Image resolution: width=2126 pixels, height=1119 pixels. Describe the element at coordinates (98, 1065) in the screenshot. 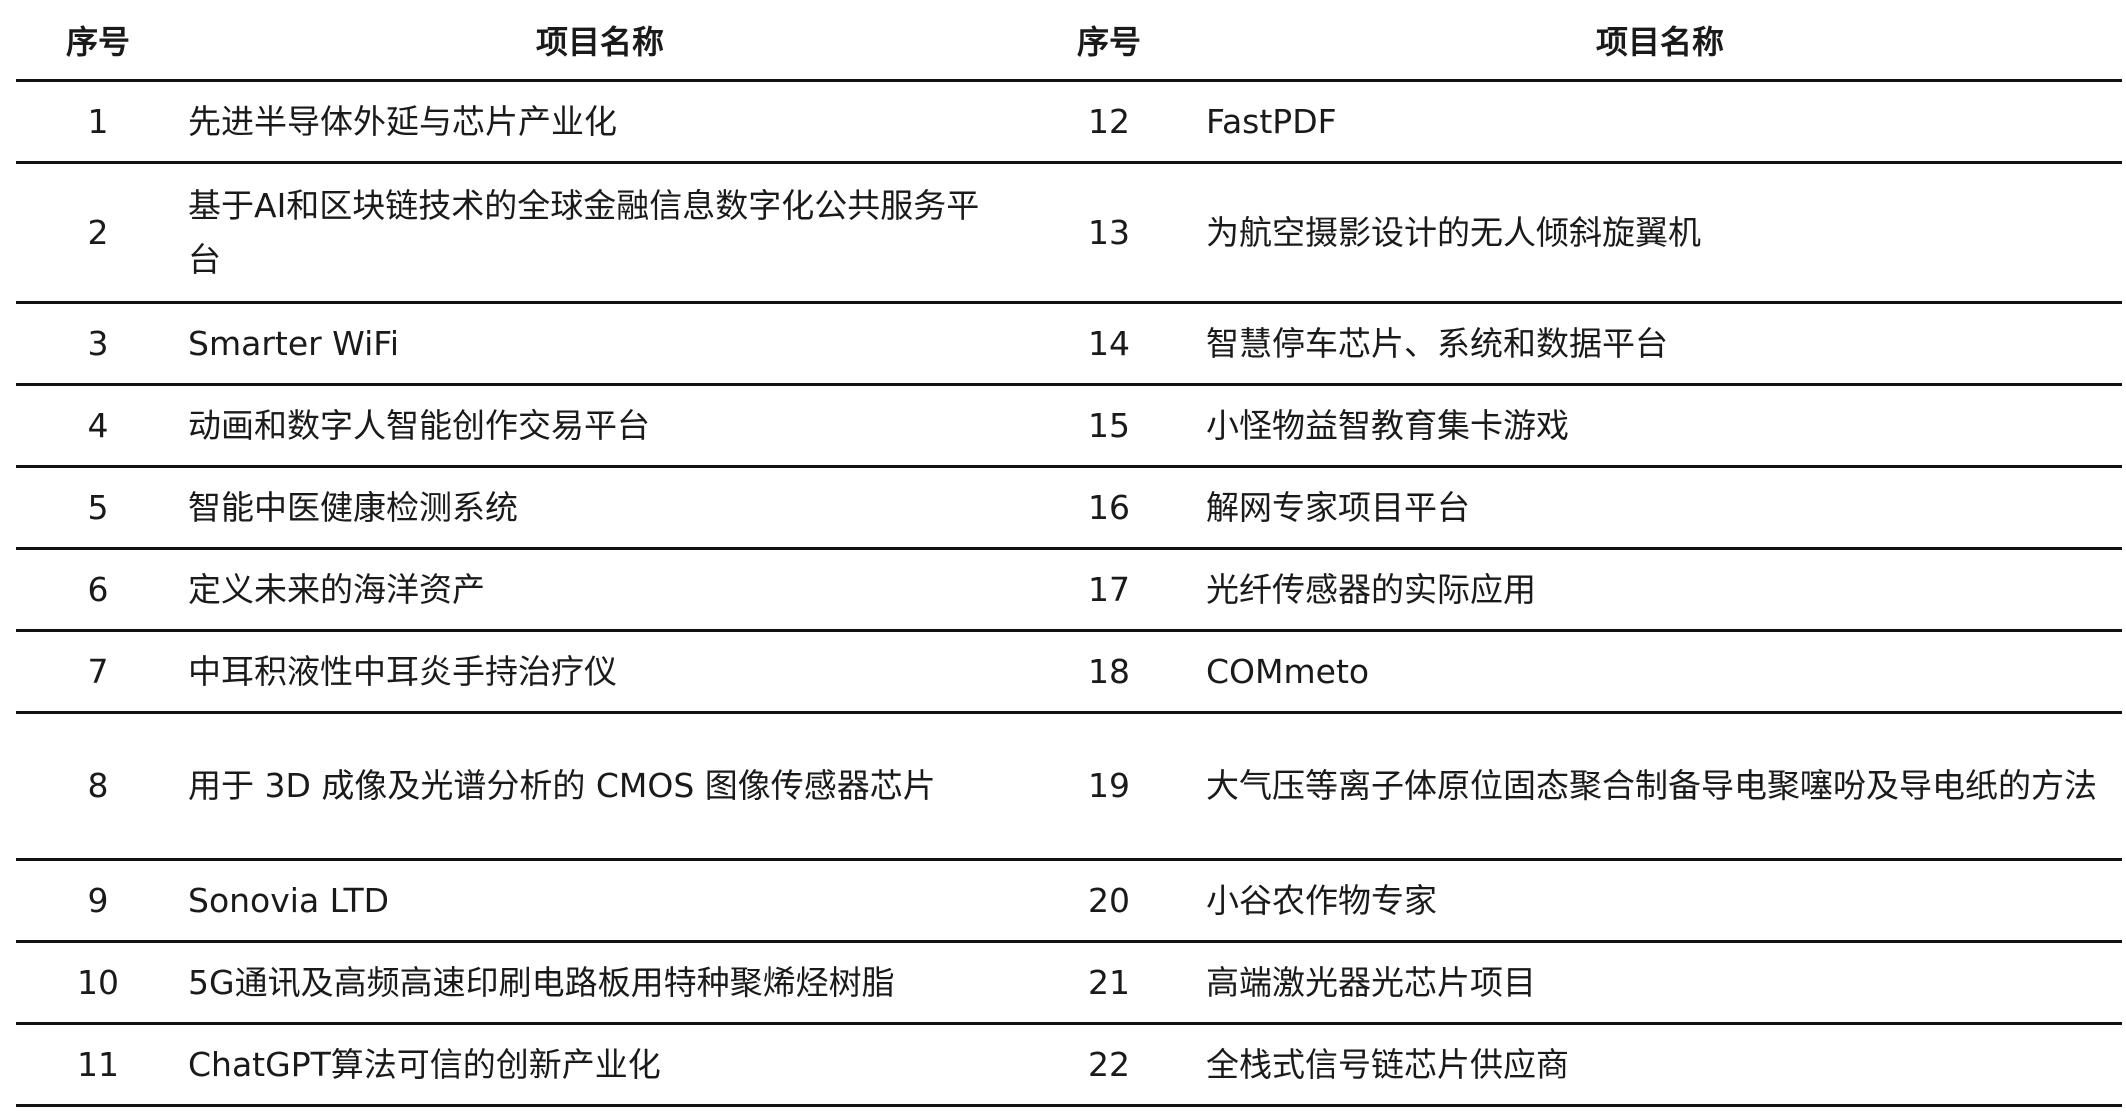

I see `seq-cell-left: 11` at that location.